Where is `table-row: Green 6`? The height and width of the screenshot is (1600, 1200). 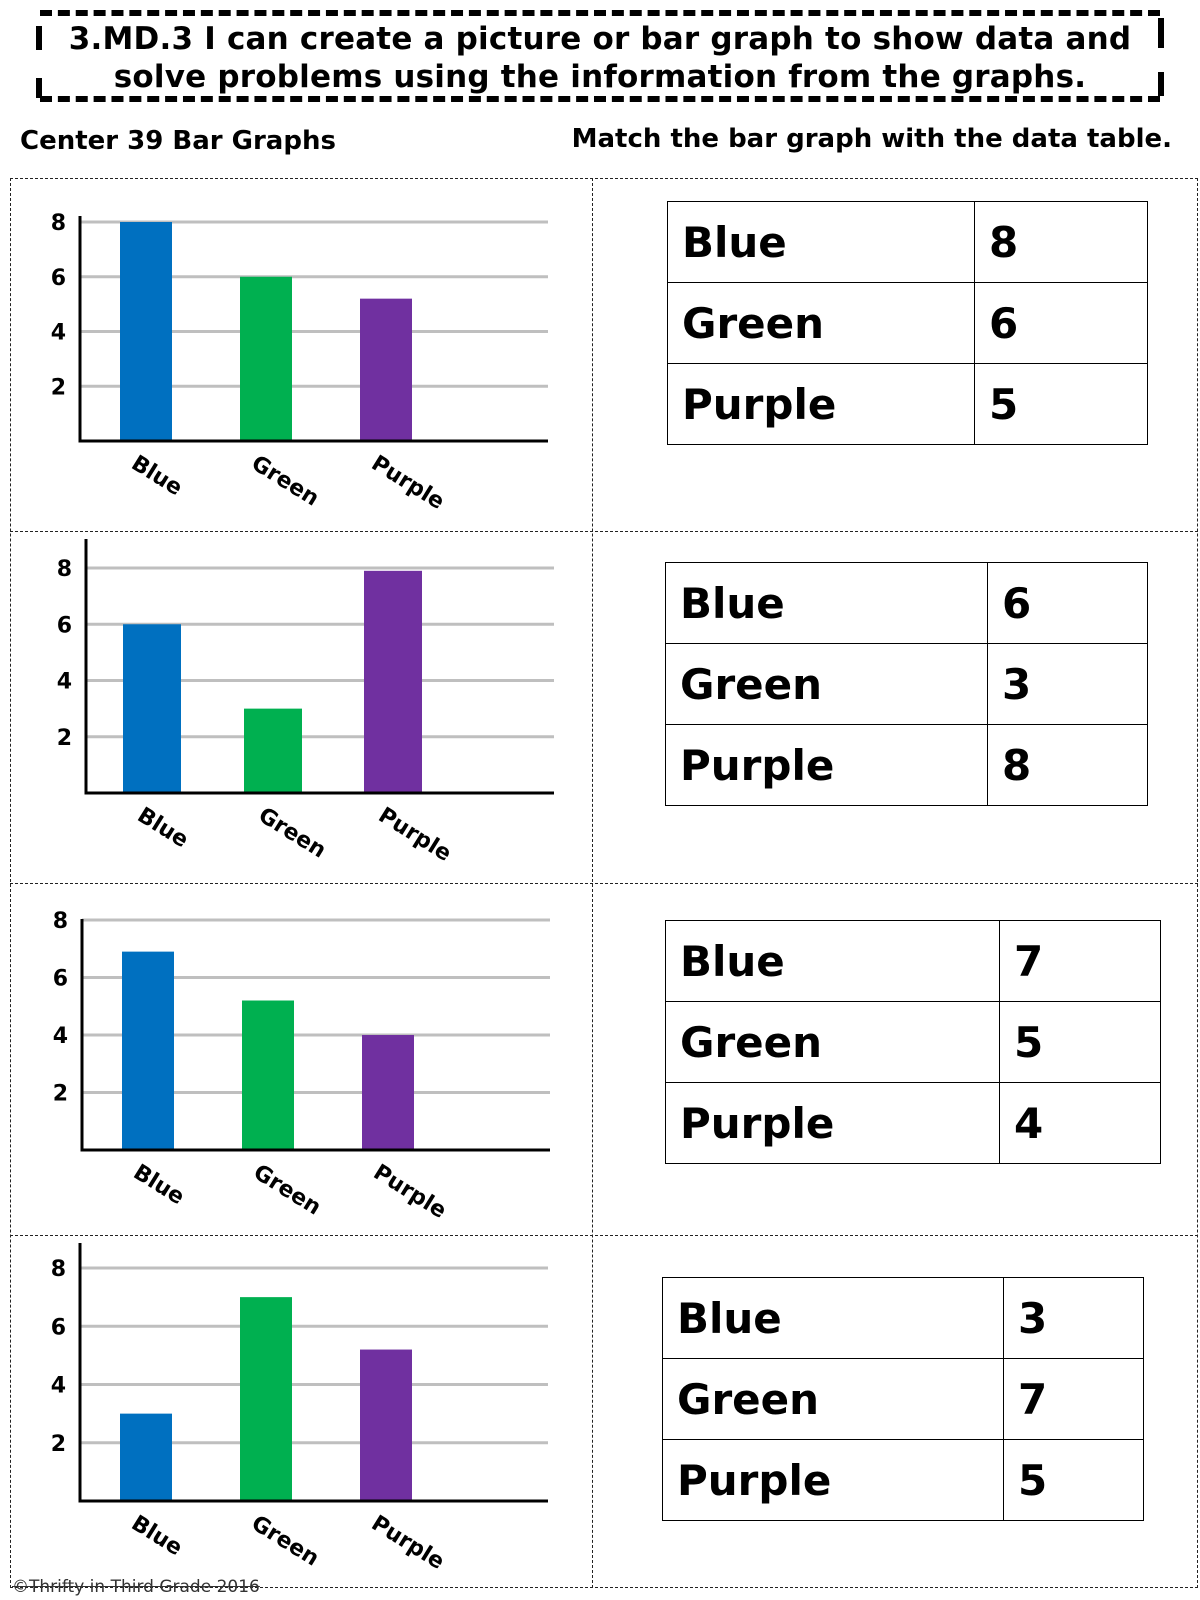 table-row: Green 6 is located at coordinates (907, 323).